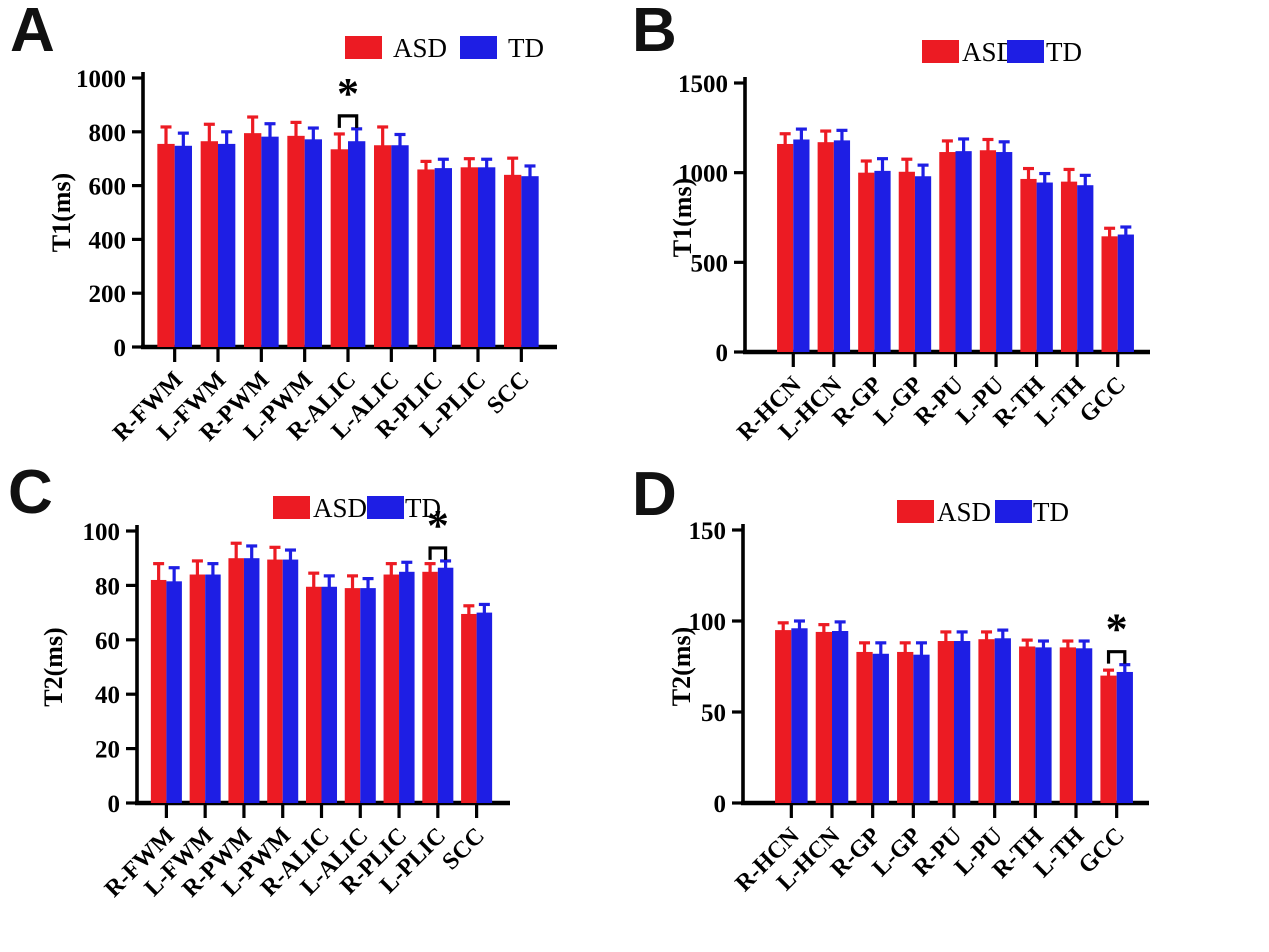 This screenshot has width=1269, height=952. What do you see at coordinates (1044, 267) in the screenshot?
I see `bar-td-r-th` at bounding box center [1044, 267].